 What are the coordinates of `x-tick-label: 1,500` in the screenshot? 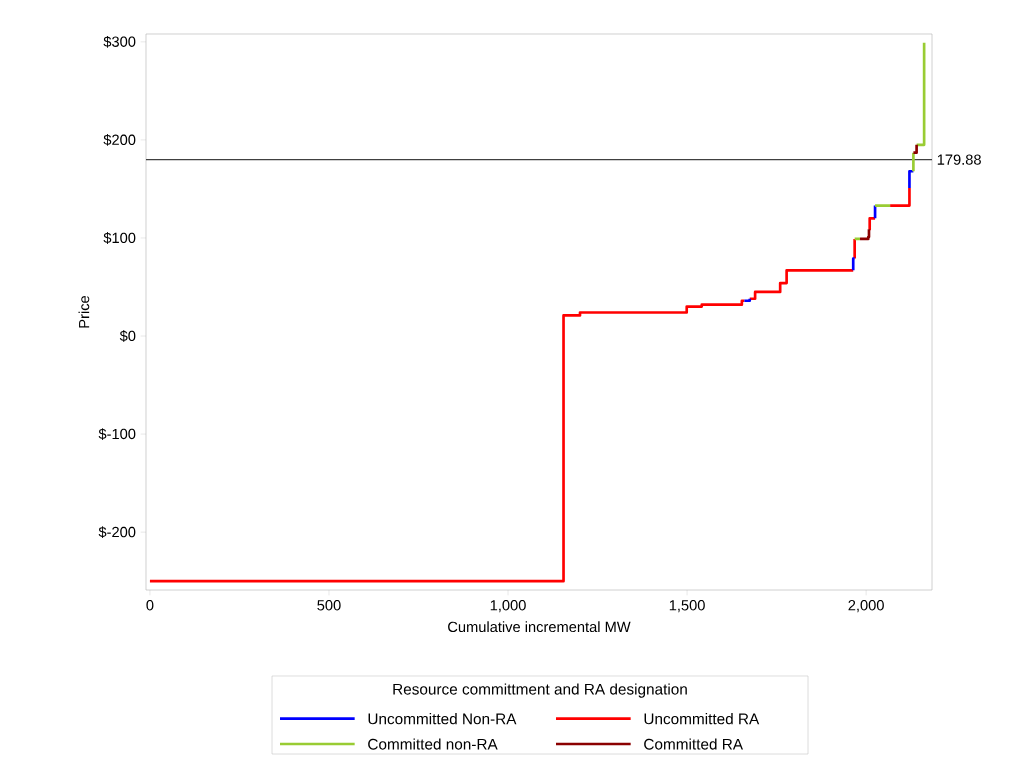 It's located at (687, 606).